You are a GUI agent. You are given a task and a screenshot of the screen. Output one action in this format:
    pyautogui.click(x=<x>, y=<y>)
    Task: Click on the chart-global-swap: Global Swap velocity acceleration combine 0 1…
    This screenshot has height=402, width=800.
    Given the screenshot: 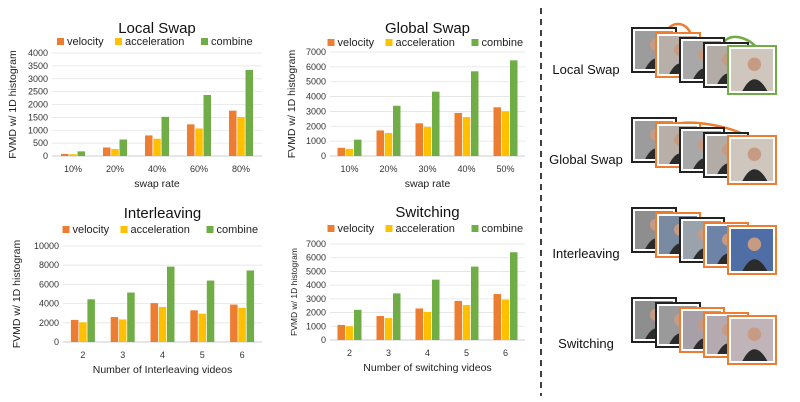 What is the action you would take?
    pyautogui.click(x=405, y=105)
    